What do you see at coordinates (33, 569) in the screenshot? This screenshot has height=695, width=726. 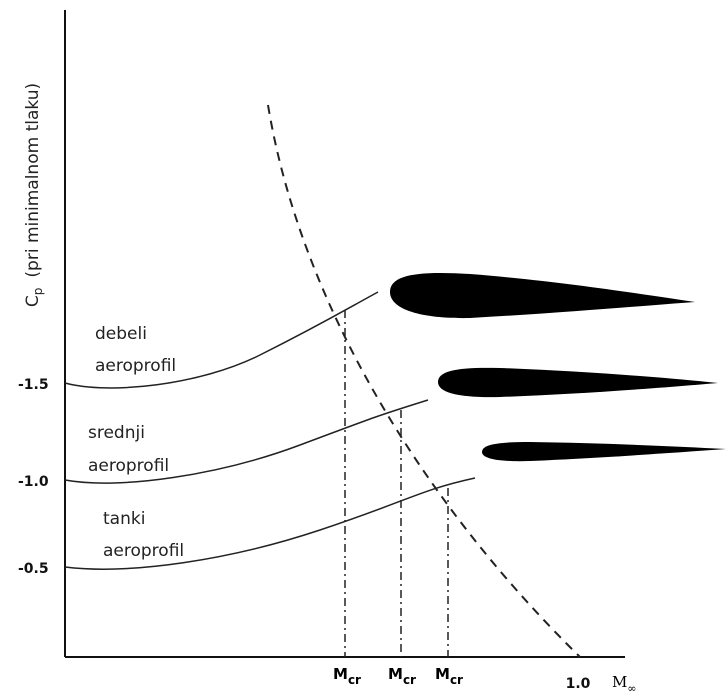 I see `y-tick: -0.5` at bounding box center [33, 569].